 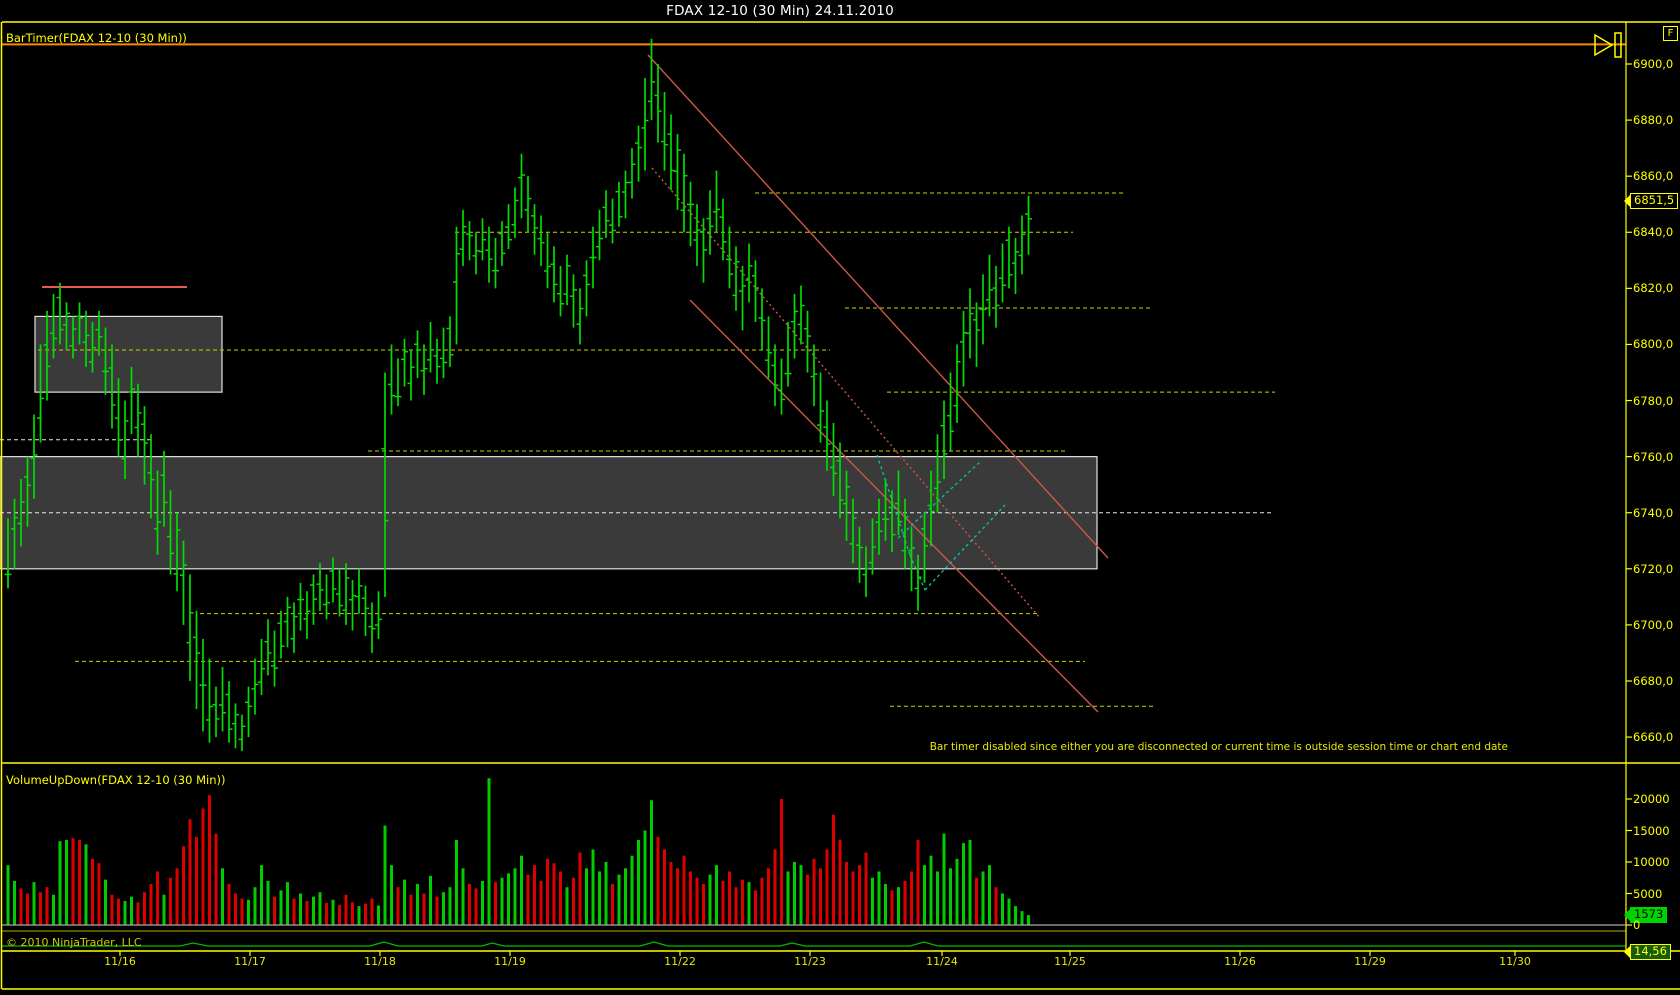 What do you see at coordinates (1370, 961) in the screenshot?
I see `time-axis-label: 11/29` at bounding box center [1370, 961].